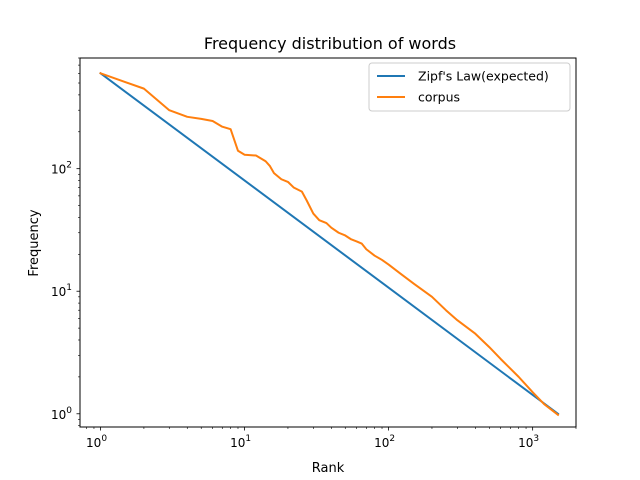 This screenshot has height=480, width=640. What do you see at coordinates (439, 97) in the screenshot?
I see `legend-label-corpus: corpus` at bounding box center [439, 97].